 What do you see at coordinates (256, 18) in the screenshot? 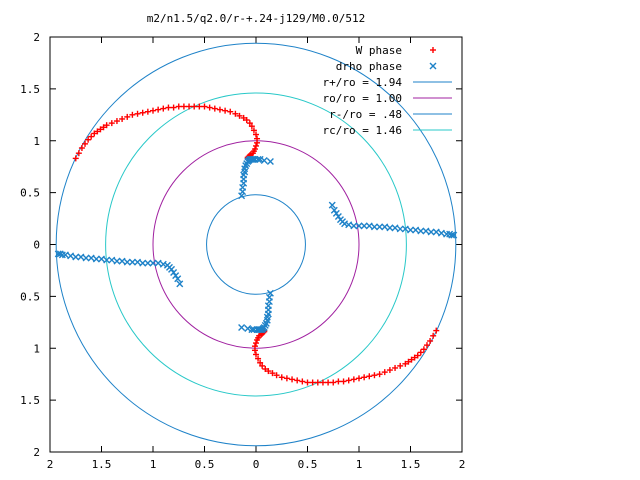
I see `chart-title: m2/n1.5/q2.0/r-+.24-j129/M0.0/512` at bounding box center [256, 18].